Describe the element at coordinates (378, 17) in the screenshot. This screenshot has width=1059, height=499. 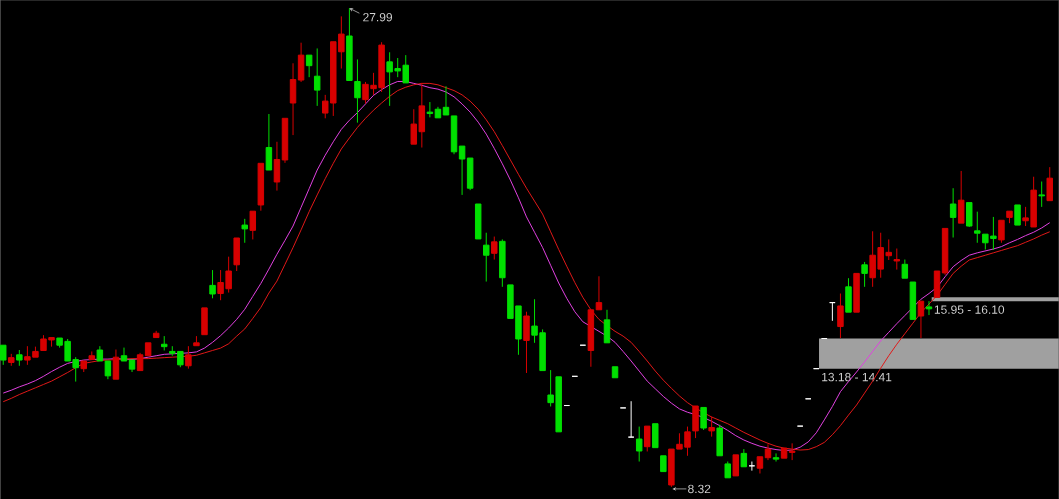
I see `annotation: 27.99` at that location.